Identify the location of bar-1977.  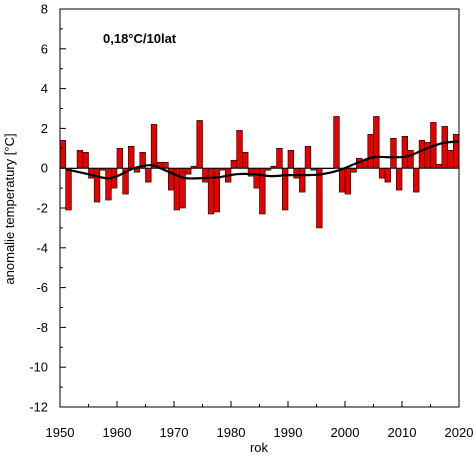
(211, 191).